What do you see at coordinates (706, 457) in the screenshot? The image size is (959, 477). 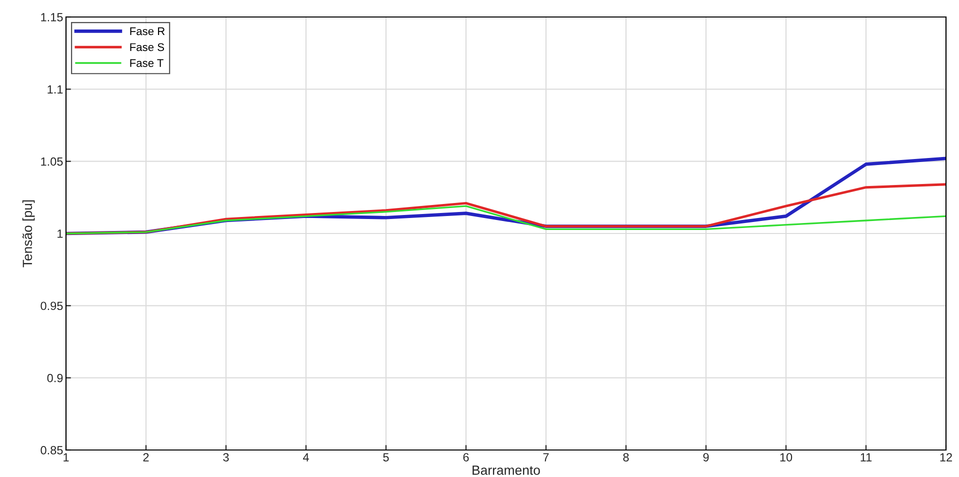 I see `x-tick-label: 9` at bounding box center [706, 457].